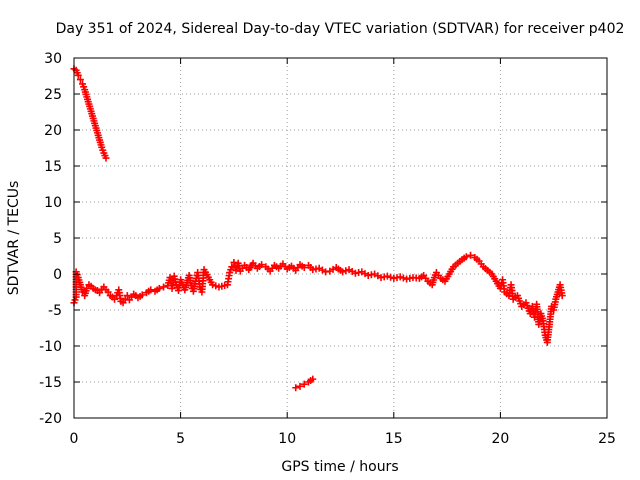  Describe the element at coordinates (394, 439) in the screenshot. I see `x-tick-label: 15` at that location.